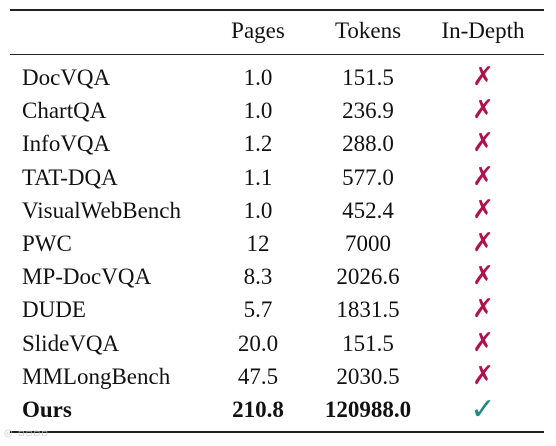  What do you see at coordinates (66, 77) in the screenshot?
I see `dataset-name: DocVQA` at bounding box center [66, 77].